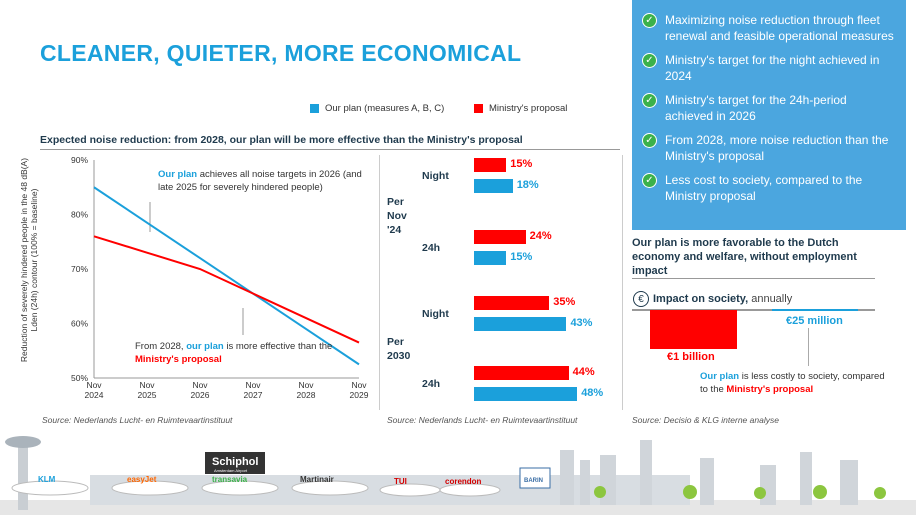  What do you see at coordinates (583, 372) in the screenshot?
I see `bar-value: 44%` at bounding box center [583, 372].